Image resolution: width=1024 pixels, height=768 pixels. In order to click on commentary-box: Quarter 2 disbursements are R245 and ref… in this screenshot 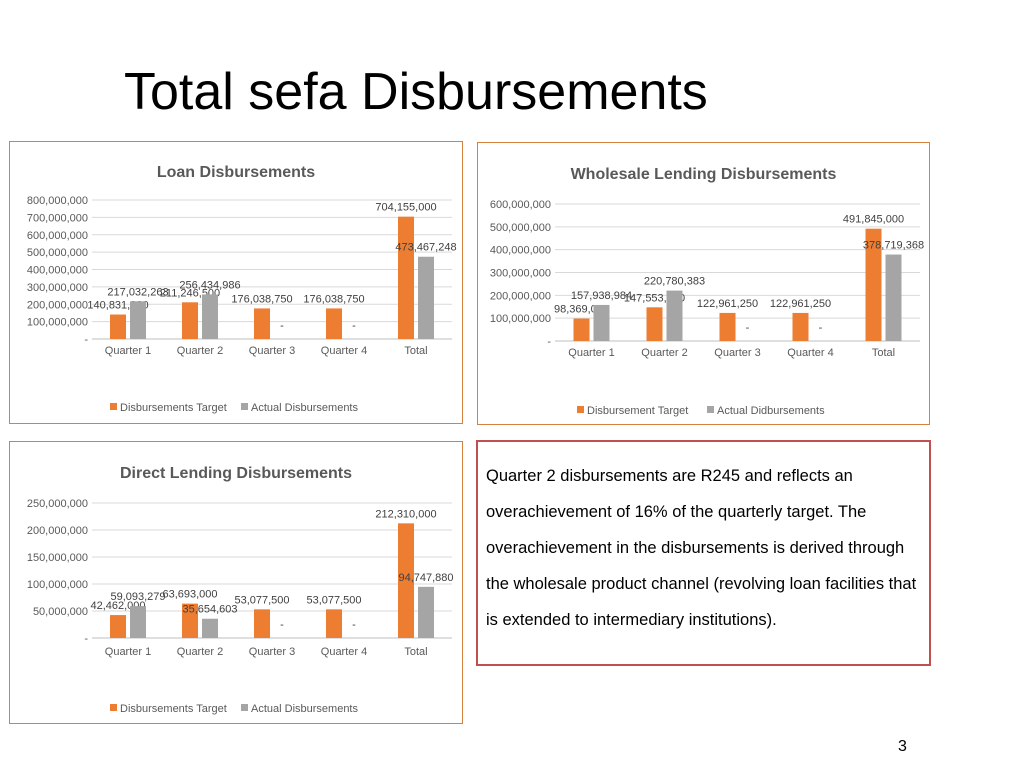, I will do `click(703, 553)`.